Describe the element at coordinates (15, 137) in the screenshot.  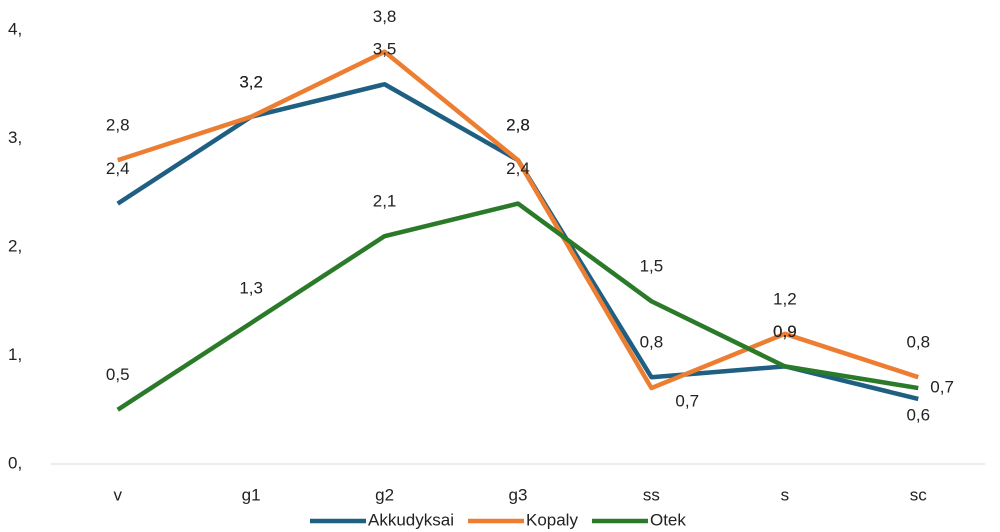
I see `y-tick-label: 3,` at that location.